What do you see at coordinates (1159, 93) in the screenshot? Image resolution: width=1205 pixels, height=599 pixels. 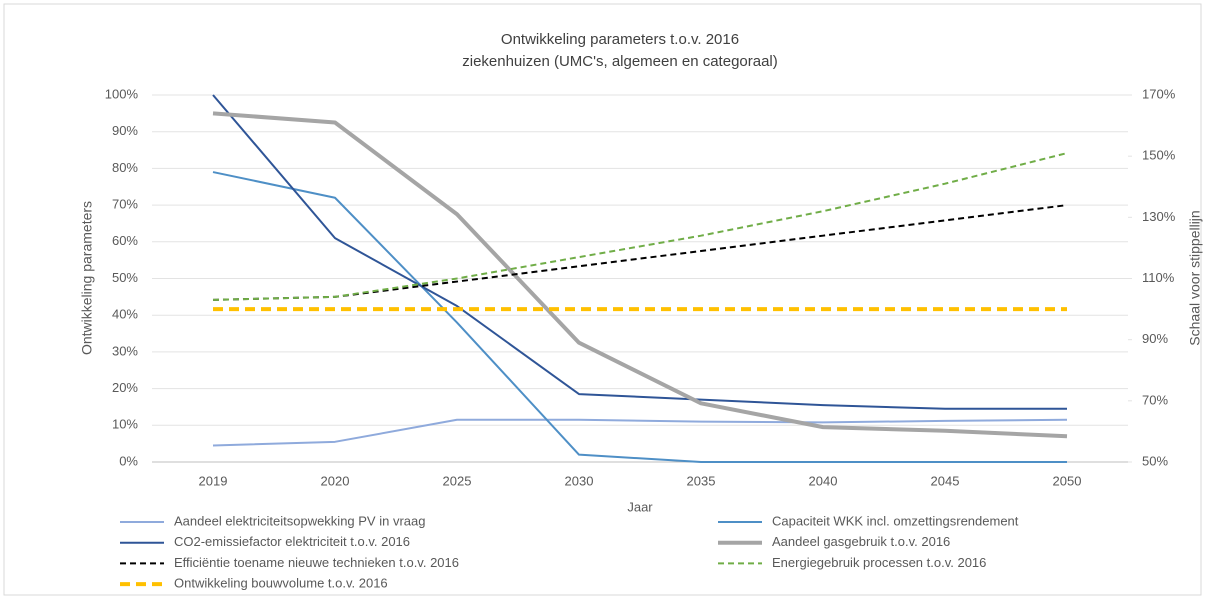 I see `y2-tick-label: 170%` at bounding box center [1159, 93].